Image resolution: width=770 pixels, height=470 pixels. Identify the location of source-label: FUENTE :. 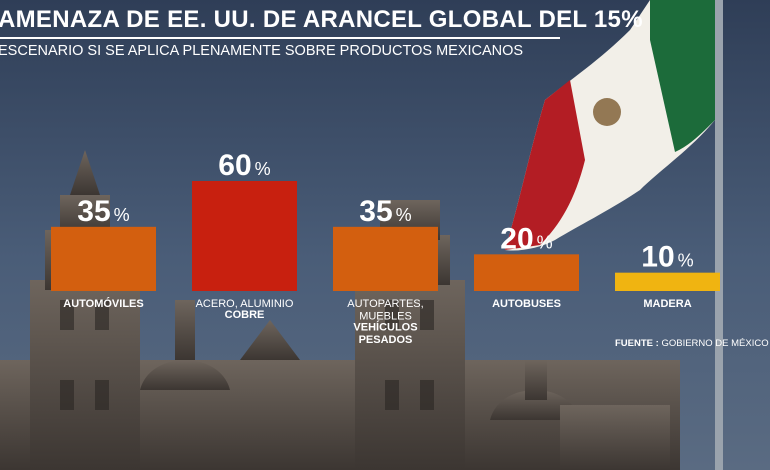
(637, 343).